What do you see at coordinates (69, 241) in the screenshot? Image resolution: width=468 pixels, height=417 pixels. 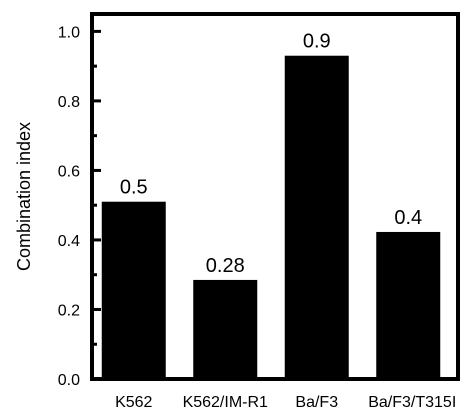 I see `y-tick-label: 0.4` at bounding box center [69, 241].